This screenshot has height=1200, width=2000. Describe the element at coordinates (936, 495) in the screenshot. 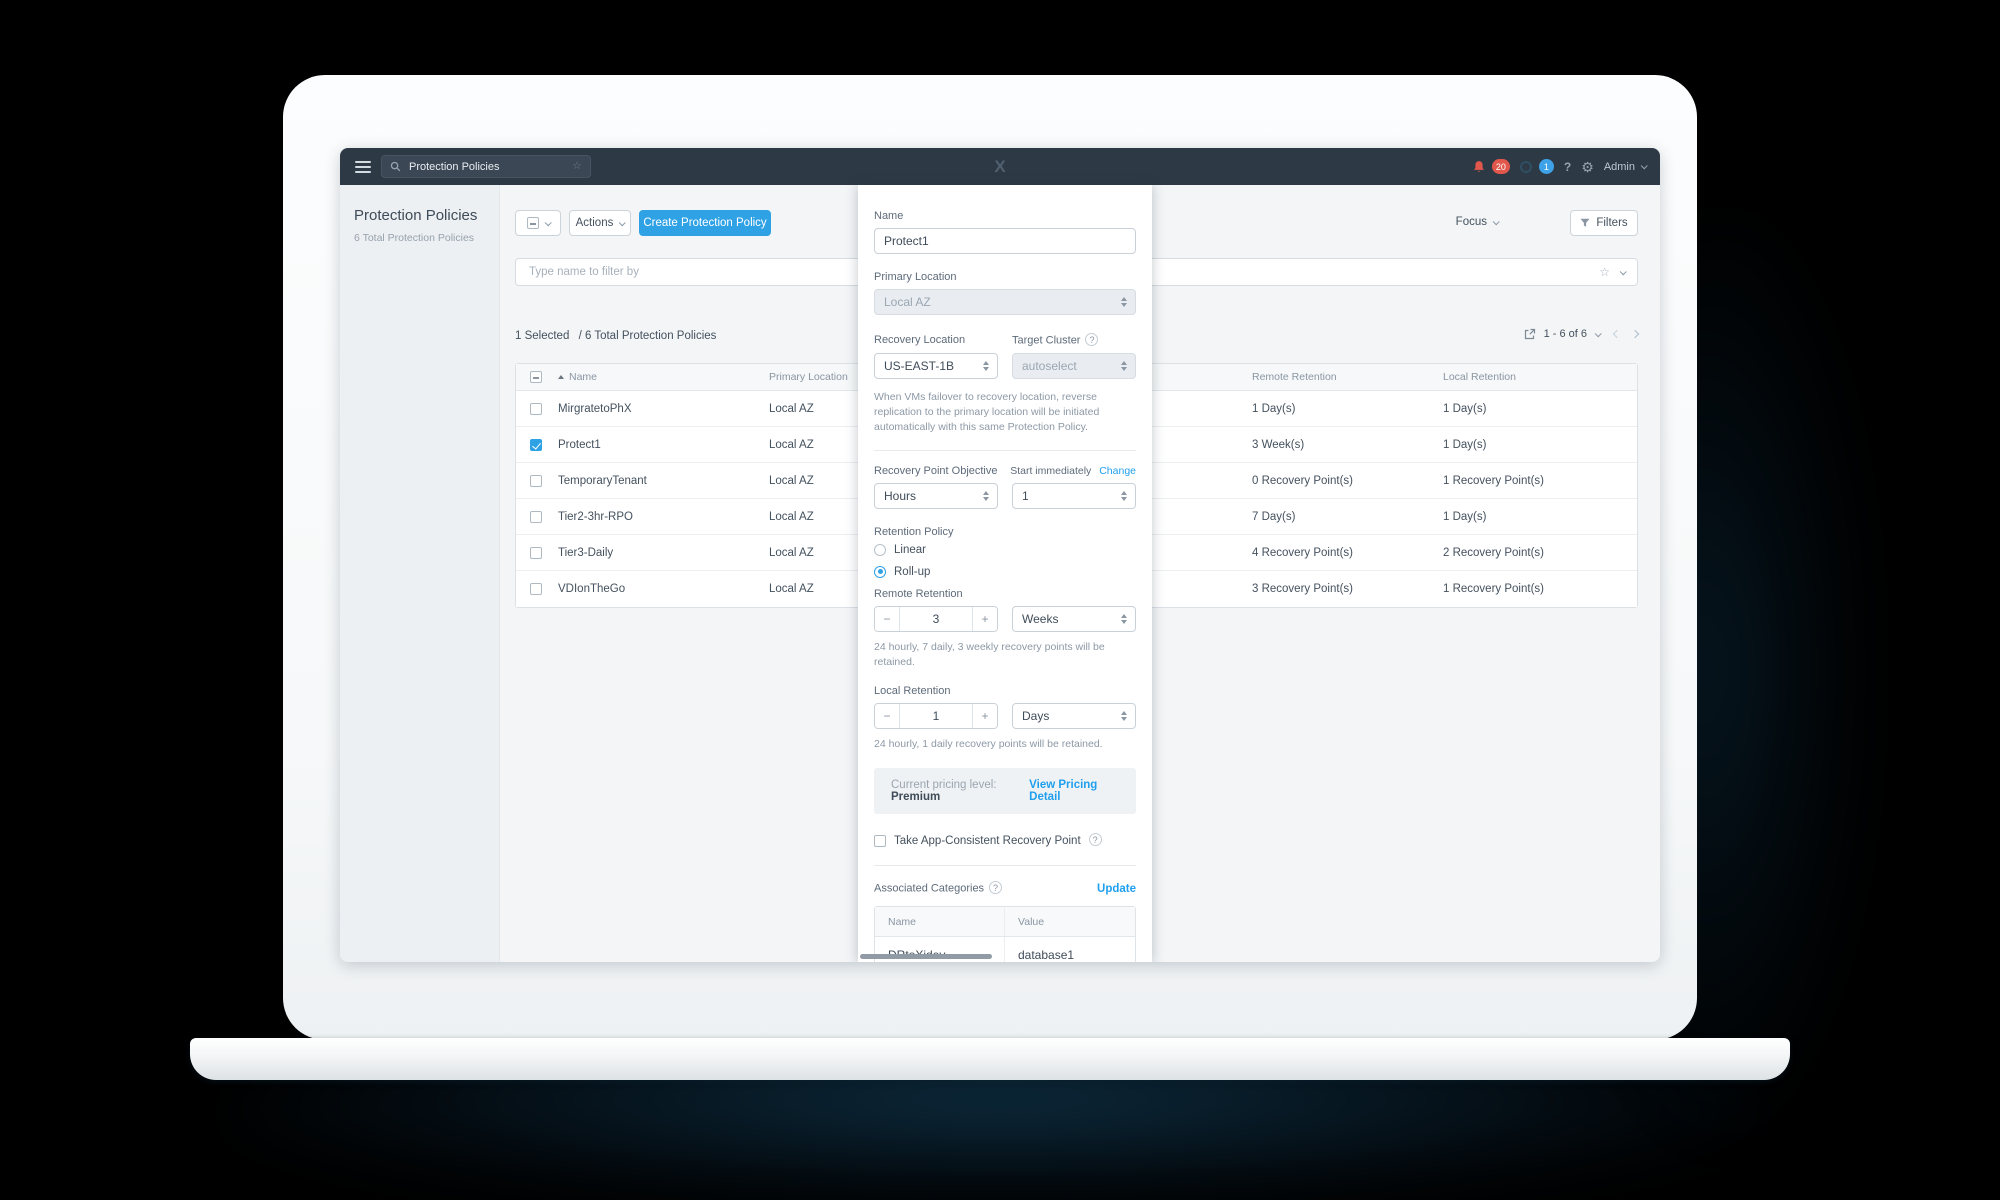

I see `rpo-unit-select: Hours` at that location.